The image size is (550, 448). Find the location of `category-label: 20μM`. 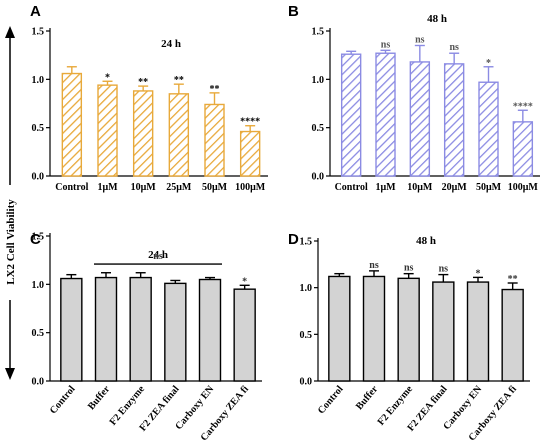

category-label: 20μM is located at coordinates (455, 187).